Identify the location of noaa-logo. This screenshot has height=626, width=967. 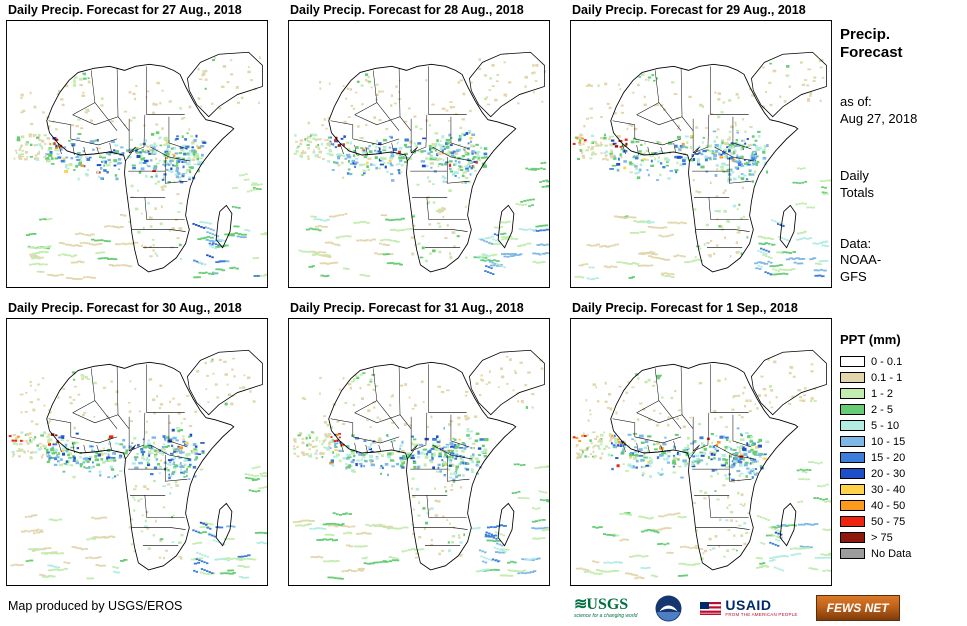
(668, 608).